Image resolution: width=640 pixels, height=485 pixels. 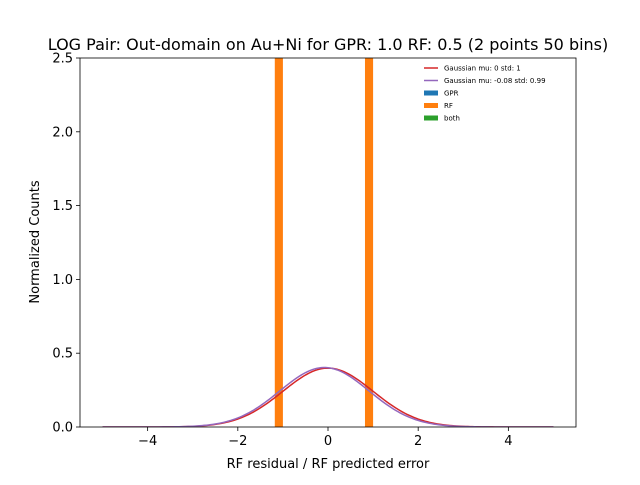 I want to click on legend-label: GPR, so click(x=451, y=94).